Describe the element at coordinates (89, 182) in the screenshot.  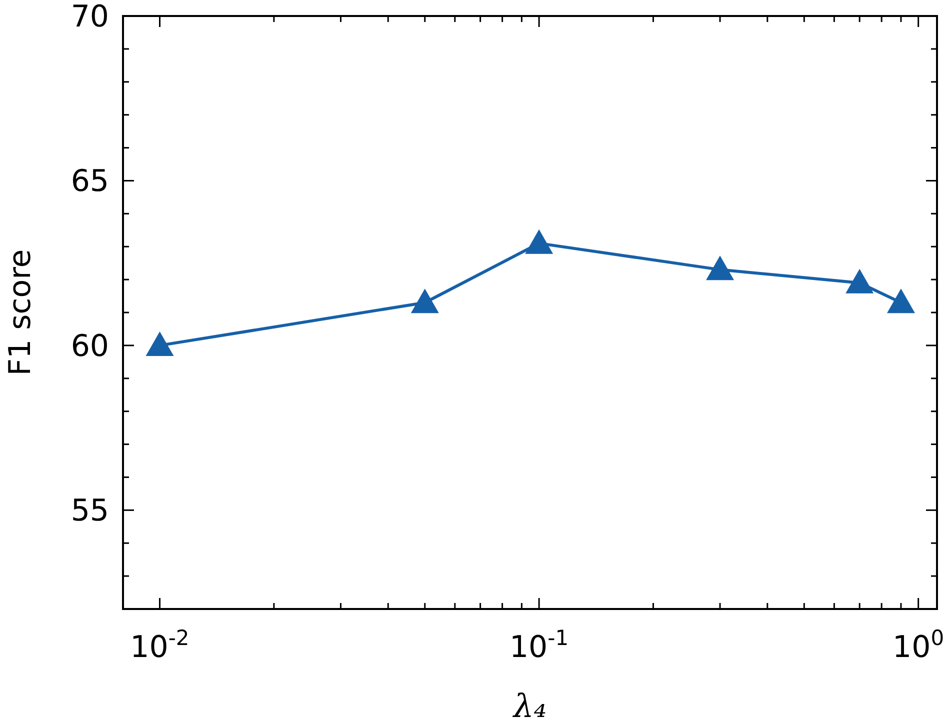
I see `y-tick-label: 65` at that location.